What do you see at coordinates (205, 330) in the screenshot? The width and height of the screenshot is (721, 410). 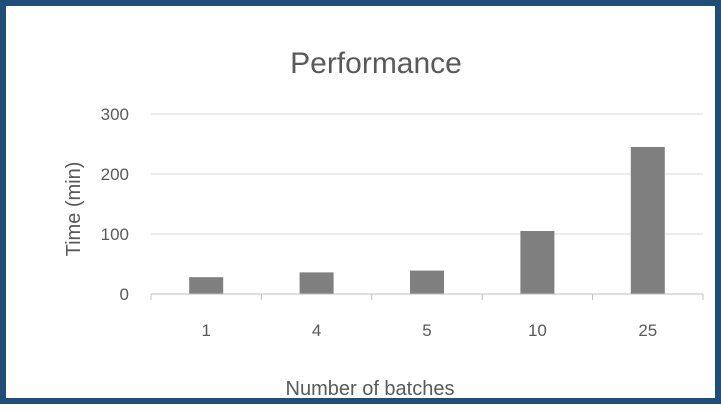 I see `x-tick-label: 1` at bounding box center [205, 330].